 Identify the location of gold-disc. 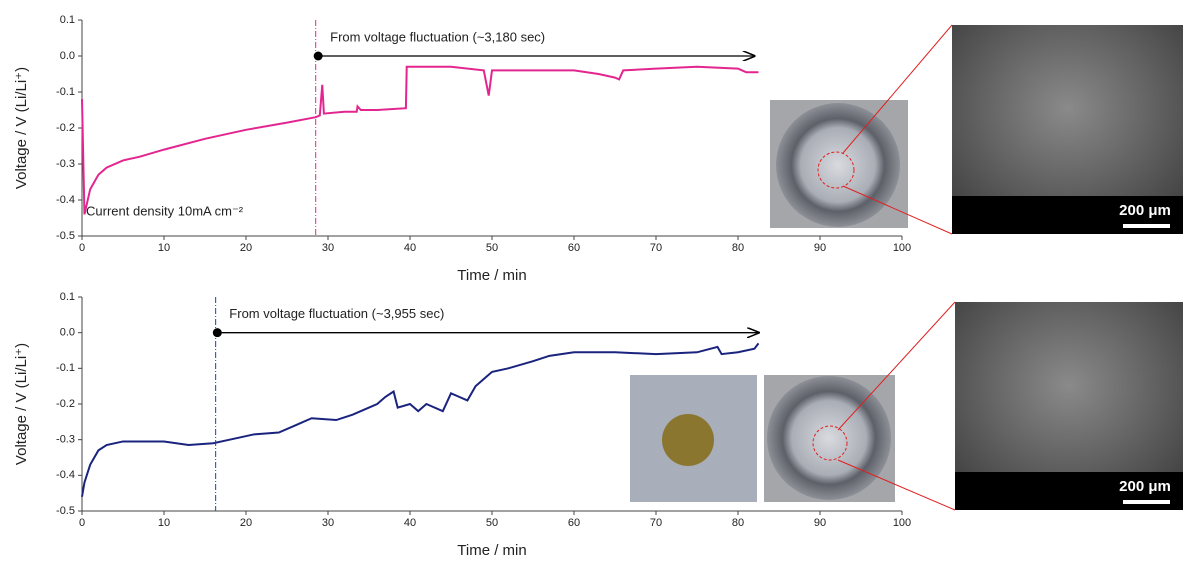
(688, 440).